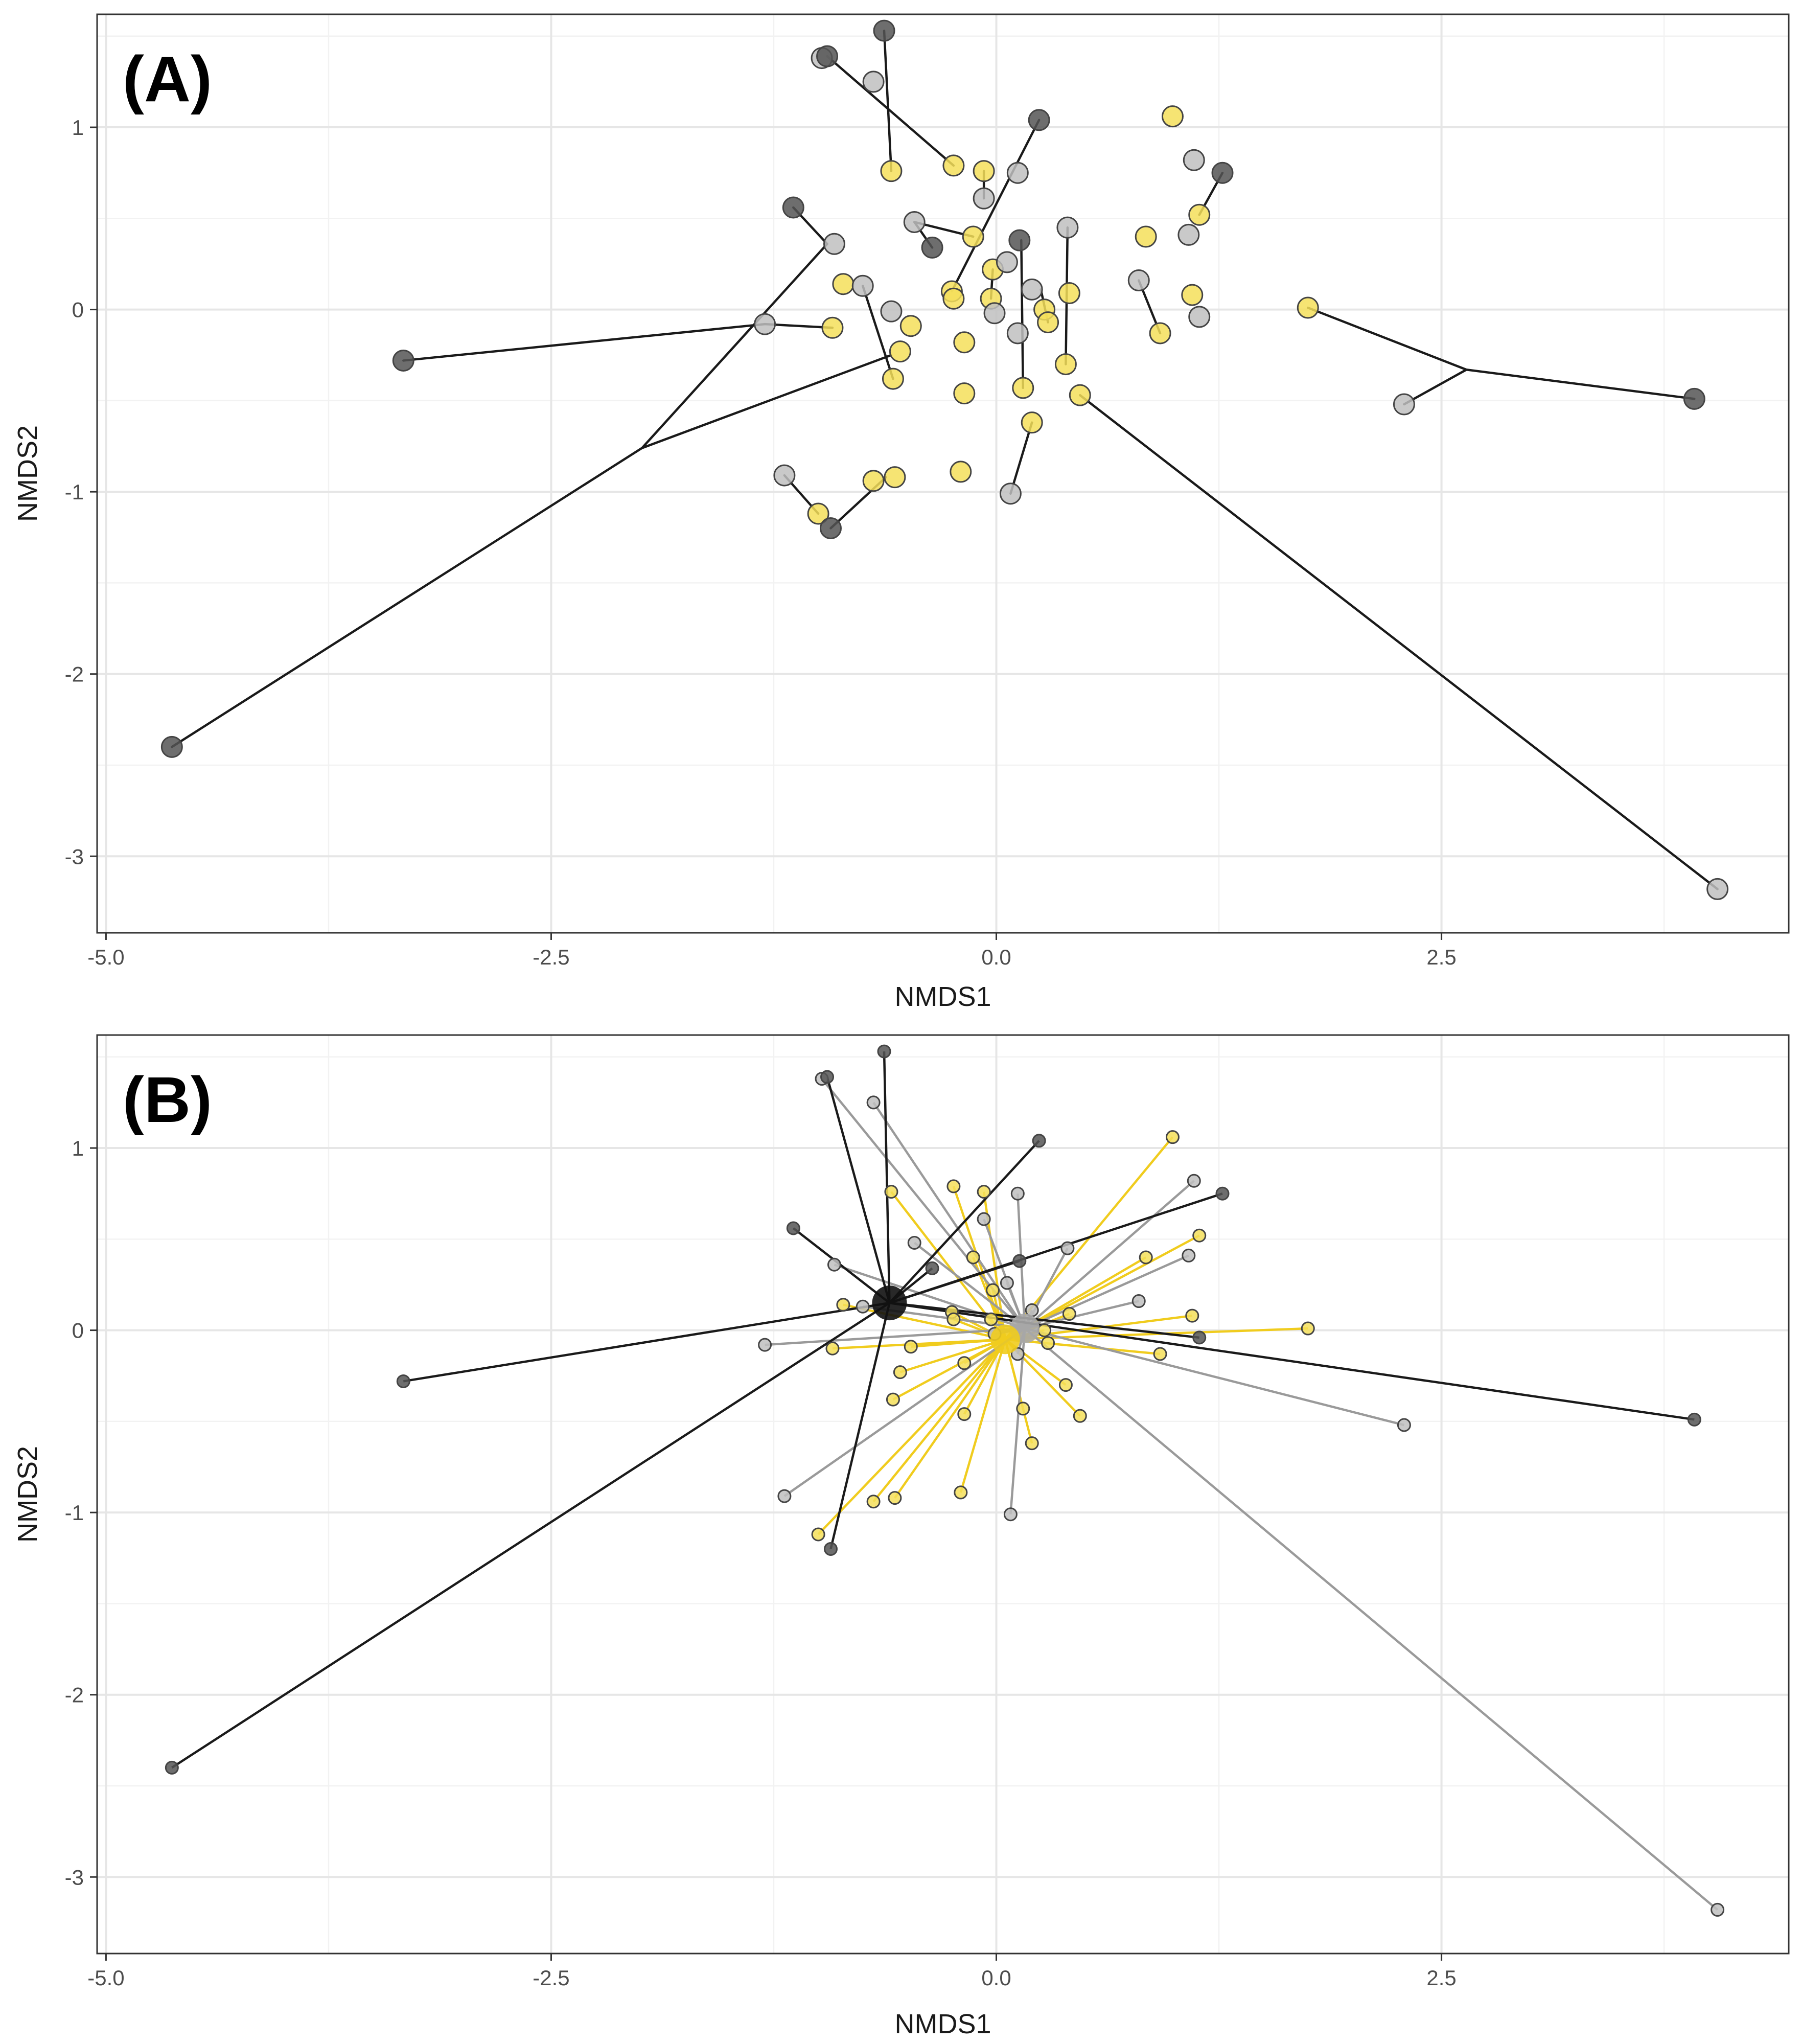  I want to click on x-tick-label: 0.0, so click(996, 1978).